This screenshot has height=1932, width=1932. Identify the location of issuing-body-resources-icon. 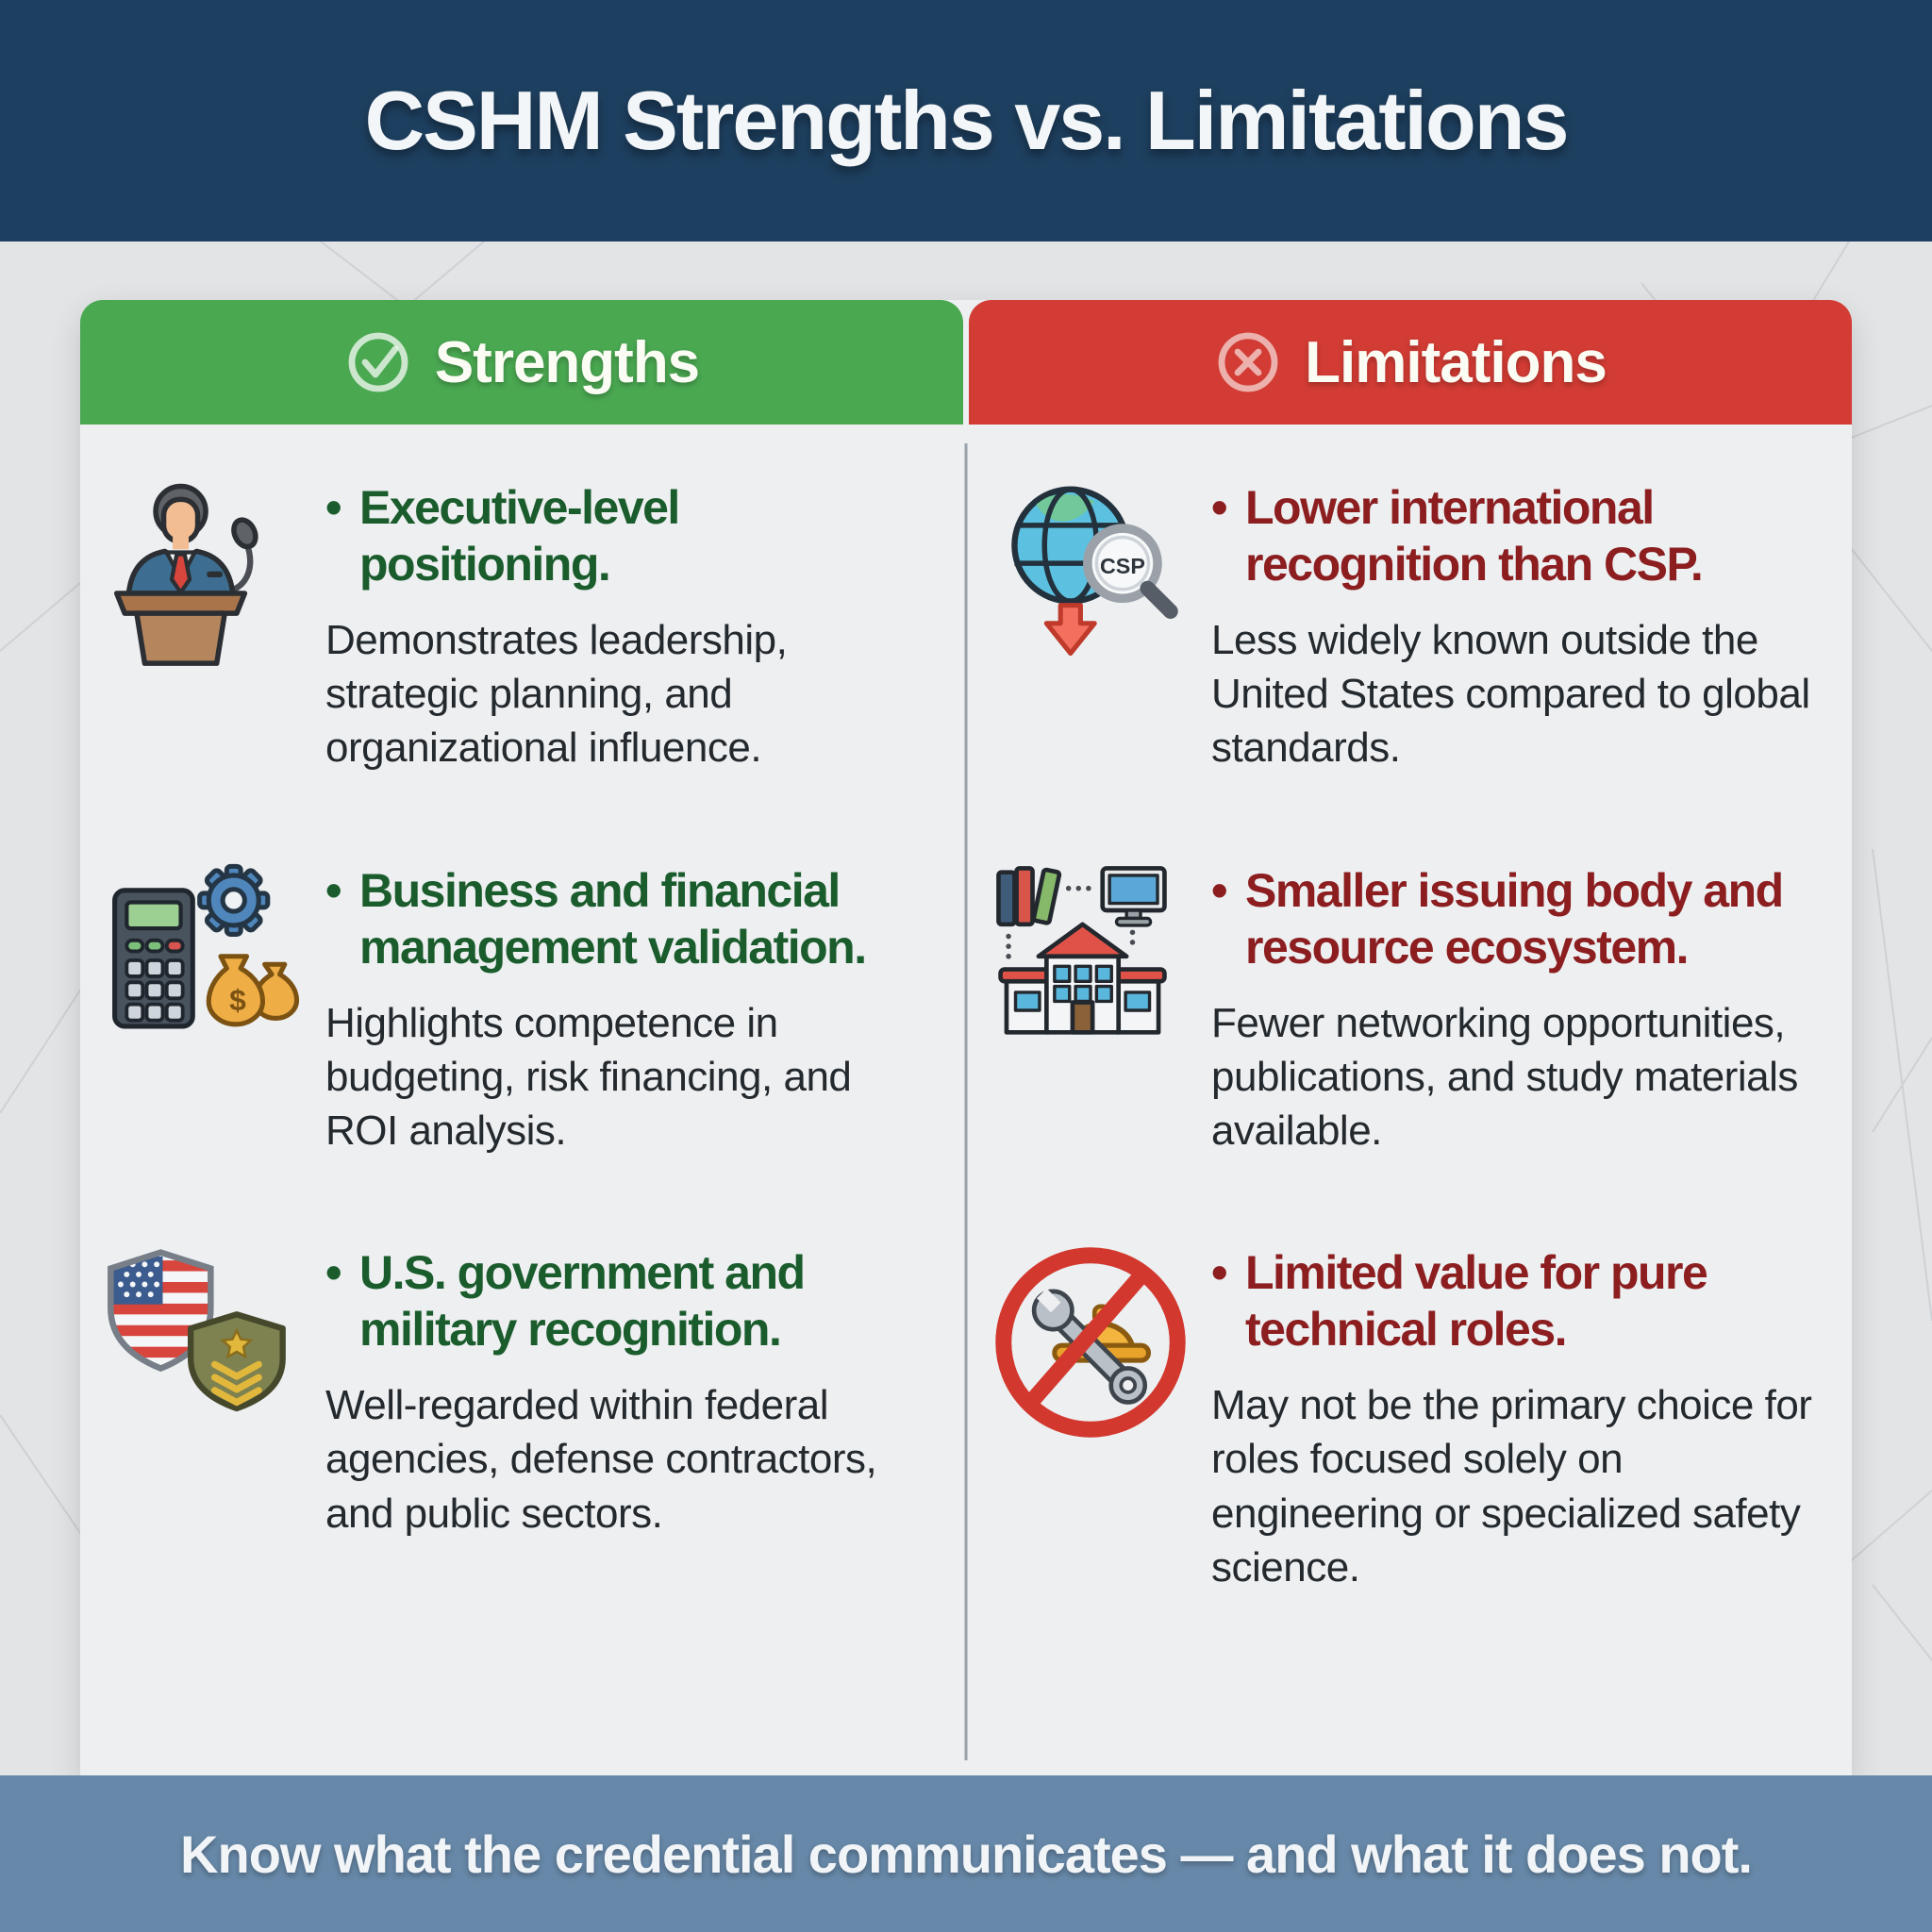
(1091, 960).